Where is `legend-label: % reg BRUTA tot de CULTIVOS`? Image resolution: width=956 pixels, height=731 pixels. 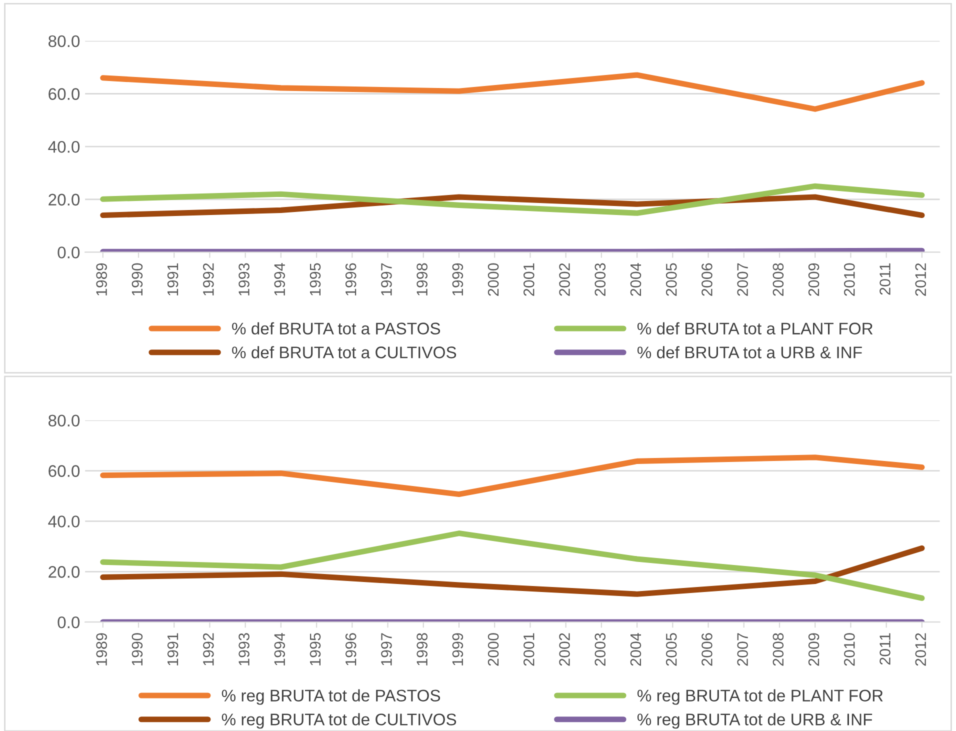 legend-label: % reg BRUTA tot de CULTIVOS is located at coordinates (339, 721).